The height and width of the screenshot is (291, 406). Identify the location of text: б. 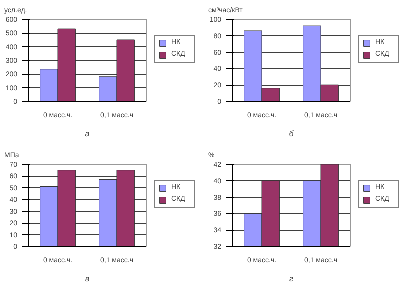
(291, 134).